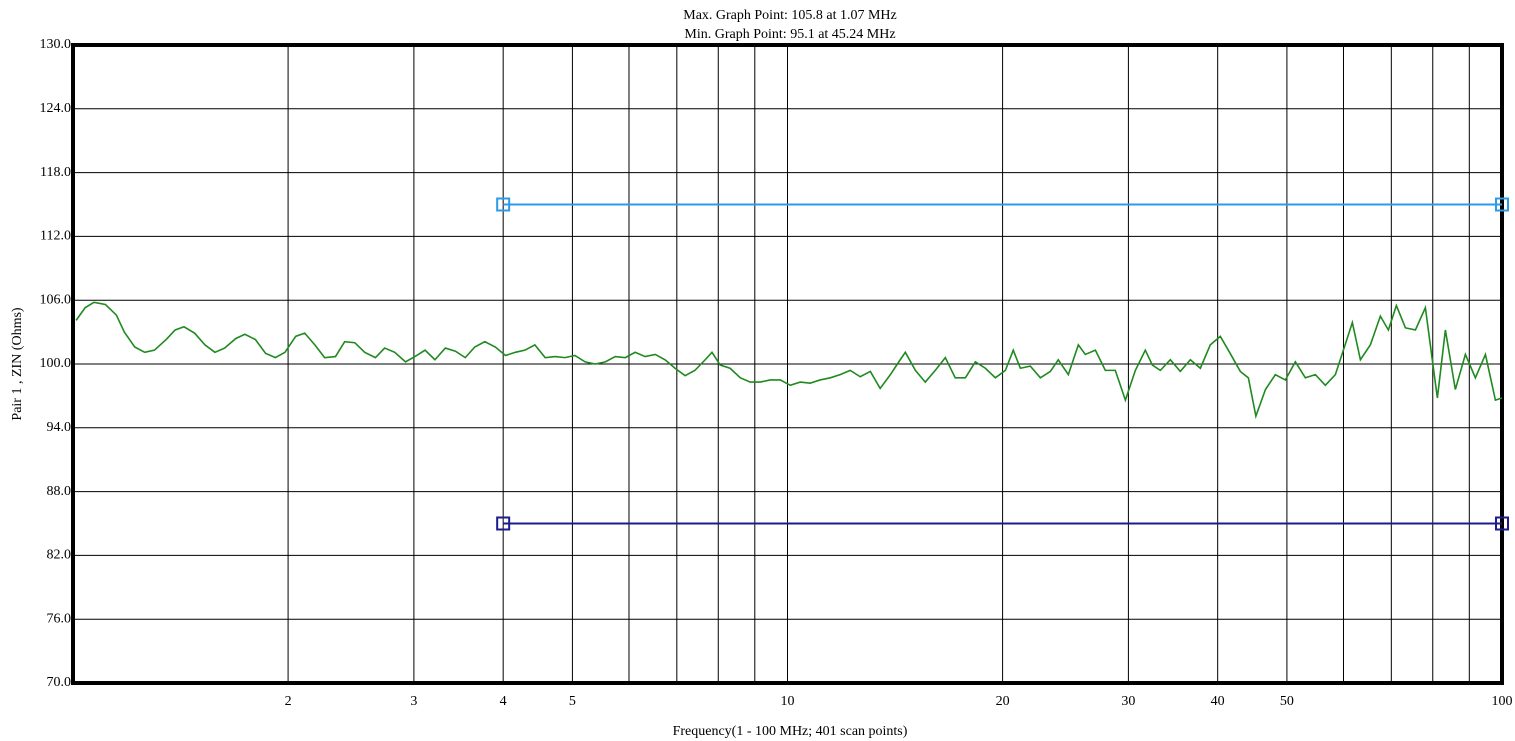 The width and height of the screenshot is (1515, 741). Describe the element at coordinates (572, 701) in the screenshot. I see `x-tick-label: 5` at that location.